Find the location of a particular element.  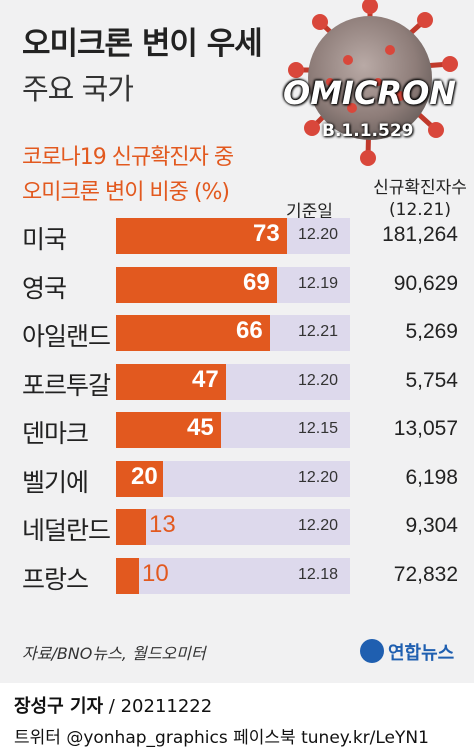

coronavirus-illustration is located at coordinates (373, 83).